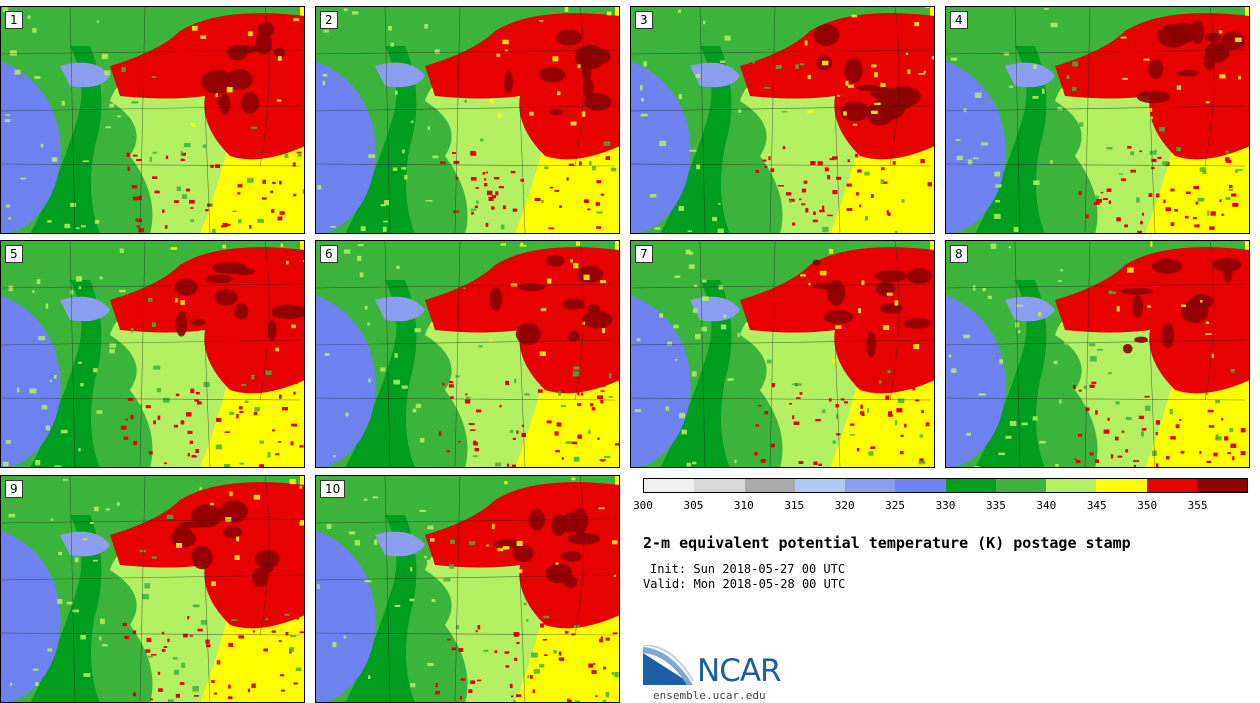 This screenshot has width=1260, height=703. I want to click on member-panel-3: 3, so click(782, 120).